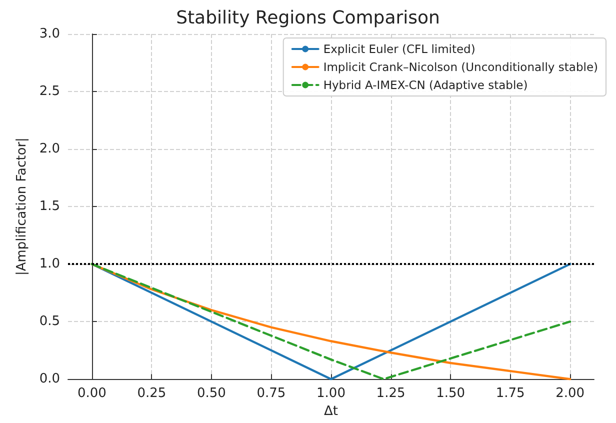 The width and height of the screenshot is (616, 423). Describe the element at coordinates (49, 206) in the screenshot. I see `y-tick-label: 1.5` at that location.